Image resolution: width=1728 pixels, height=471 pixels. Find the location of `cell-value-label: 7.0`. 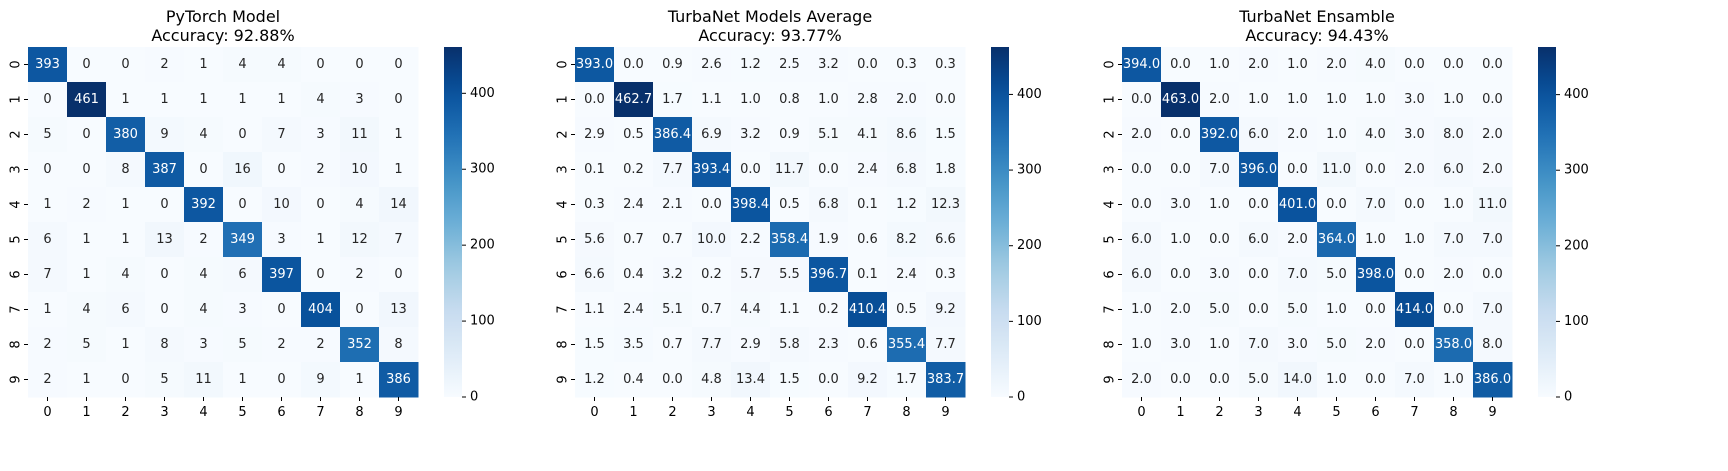

cell-value-label: 7.0 is located at coordinates (1297, 274).